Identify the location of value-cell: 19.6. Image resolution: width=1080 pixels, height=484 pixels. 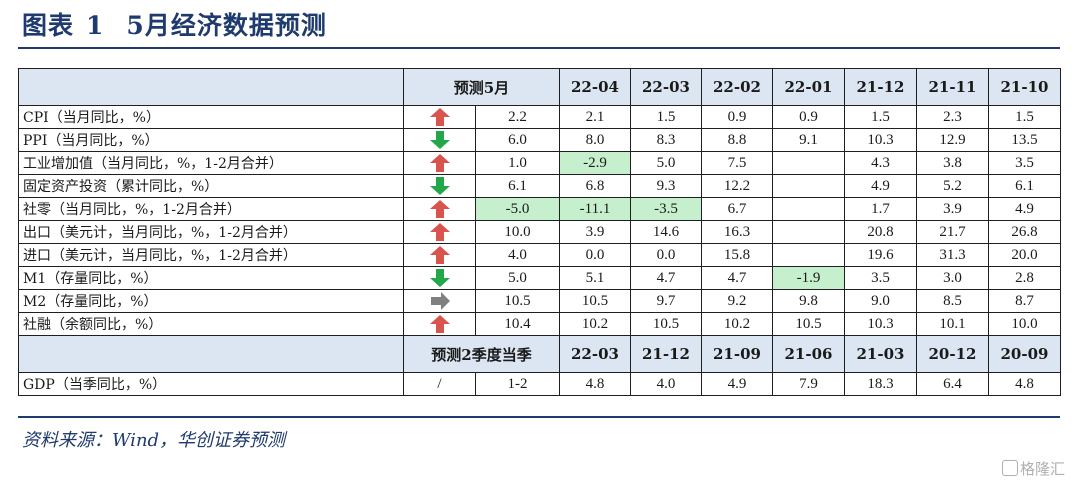
(880, 255).